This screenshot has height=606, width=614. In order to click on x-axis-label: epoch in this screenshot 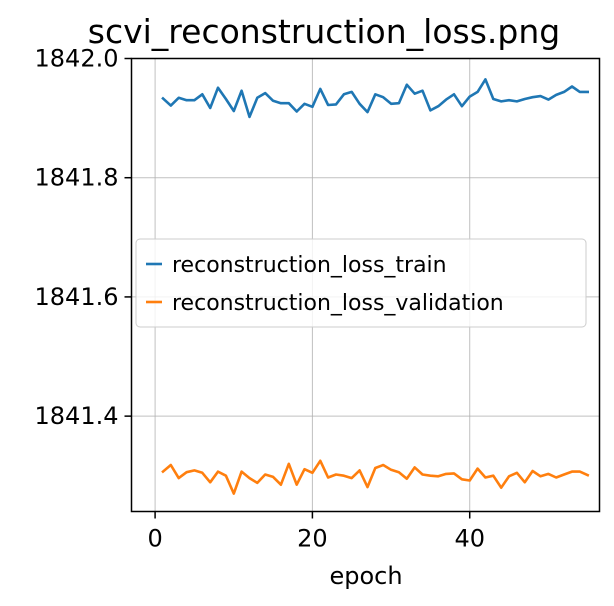, I will do `click(365, 576)`.